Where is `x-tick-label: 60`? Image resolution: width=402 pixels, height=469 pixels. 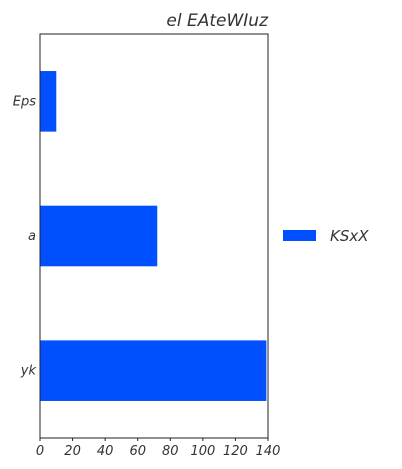
x-tick-label: 60 is located at coordinates (137, 451).